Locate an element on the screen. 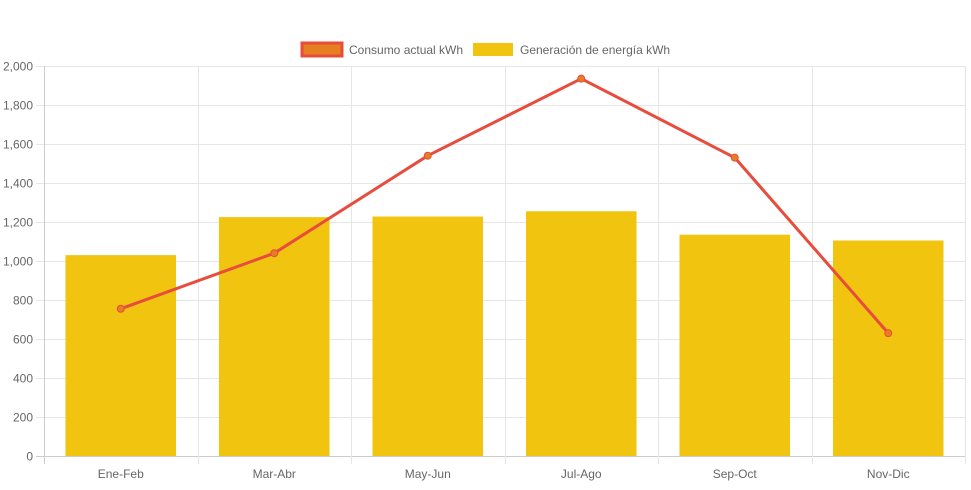 This screenshot has width=971, height=490. legend-swatch-generacion is located at coordinates (493, 49).